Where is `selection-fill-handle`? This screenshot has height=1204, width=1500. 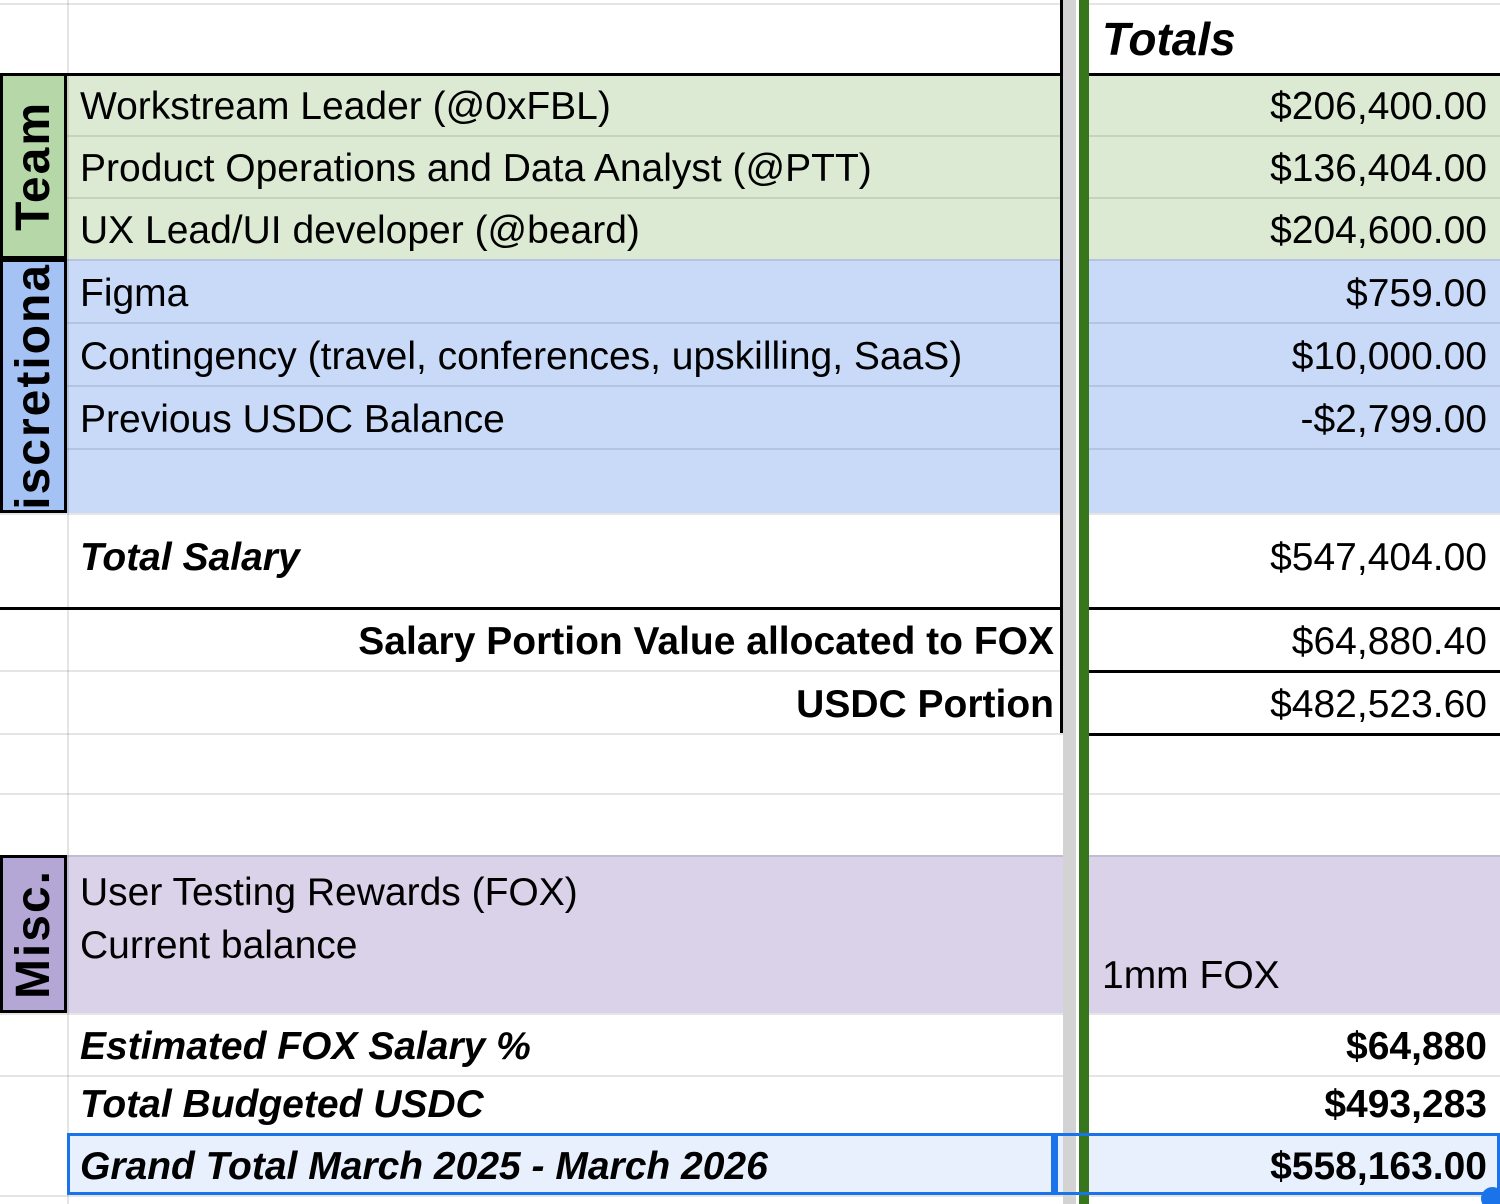 selection-fill-handle is located at coordinates (1490, 1195).